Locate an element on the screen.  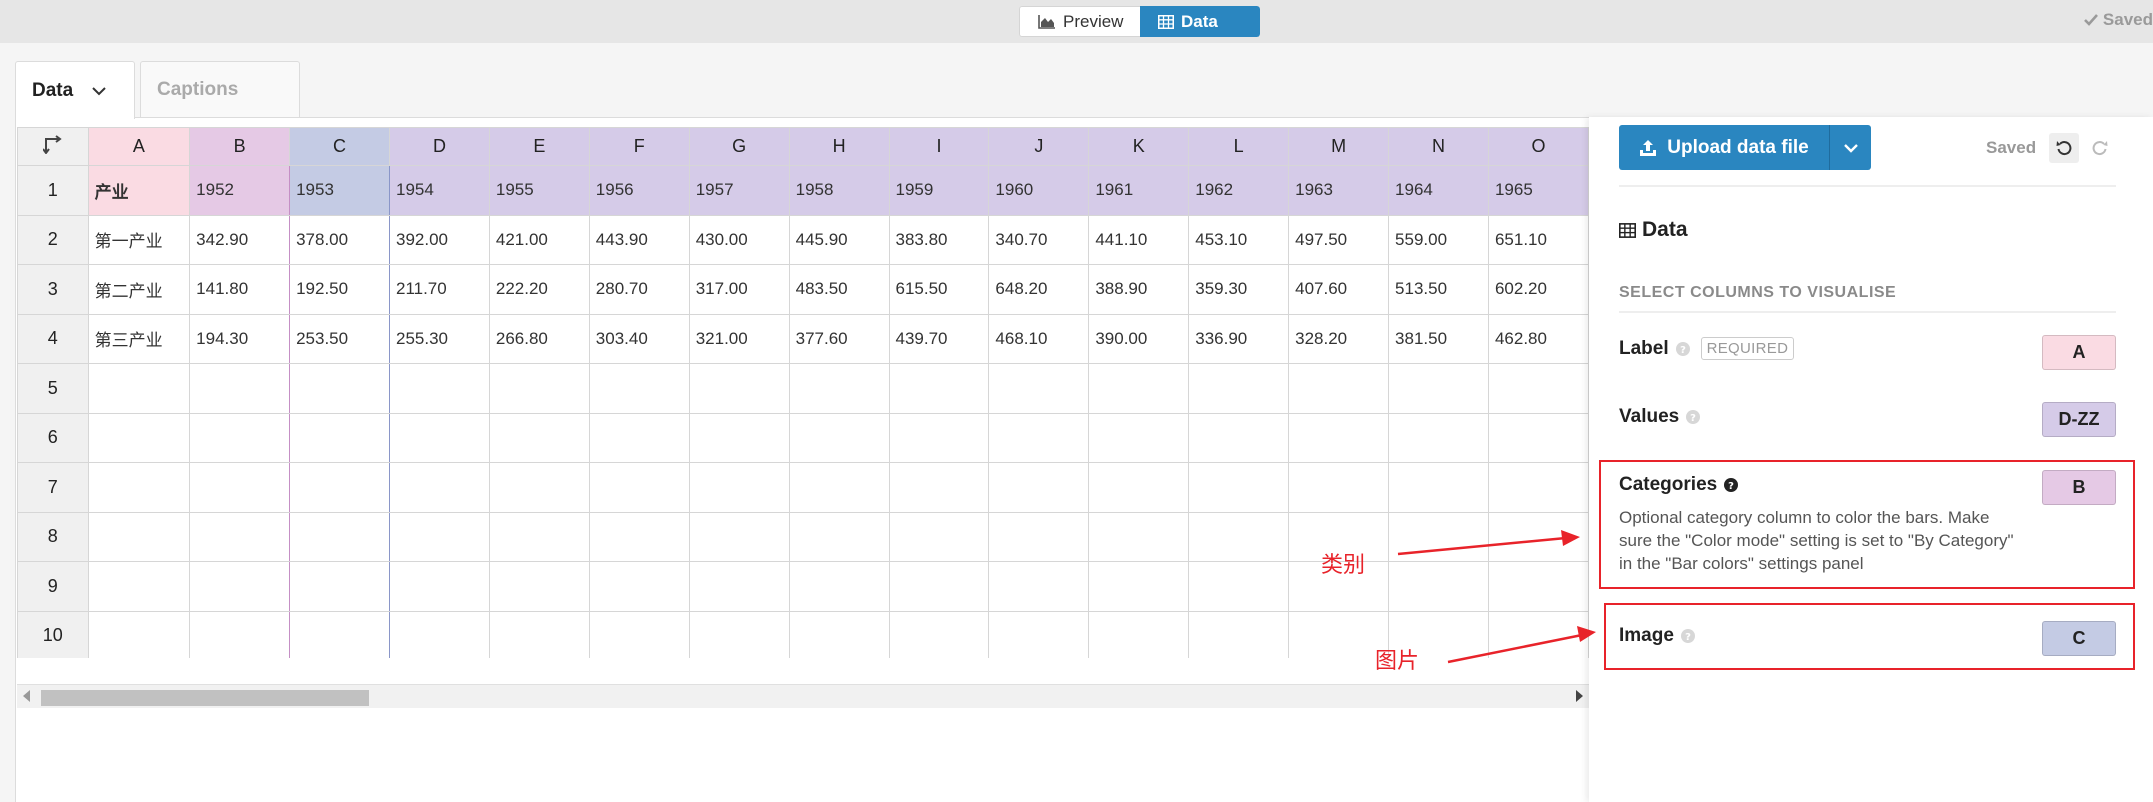
image-column-selector: C is located at coordinates (2079, 638).